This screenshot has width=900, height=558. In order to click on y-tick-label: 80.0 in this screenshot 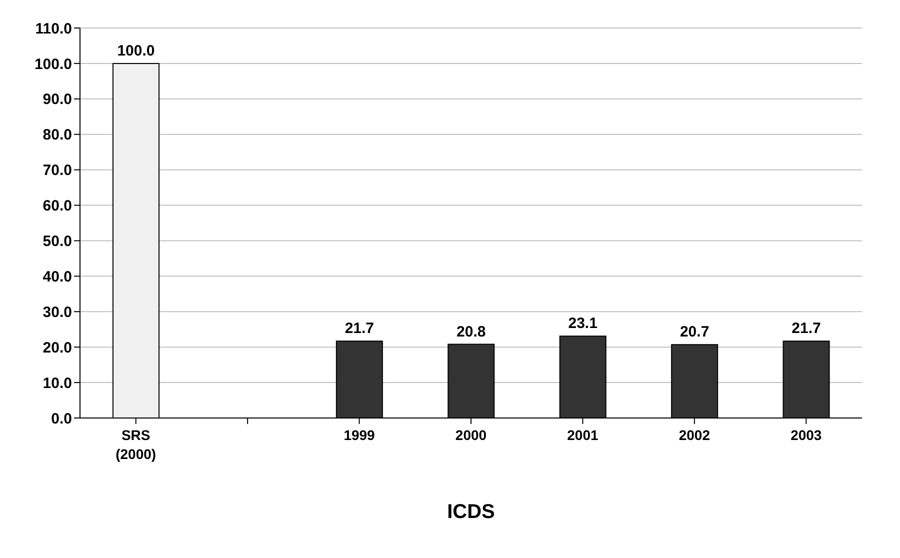, I will do `click(57, 135)`.